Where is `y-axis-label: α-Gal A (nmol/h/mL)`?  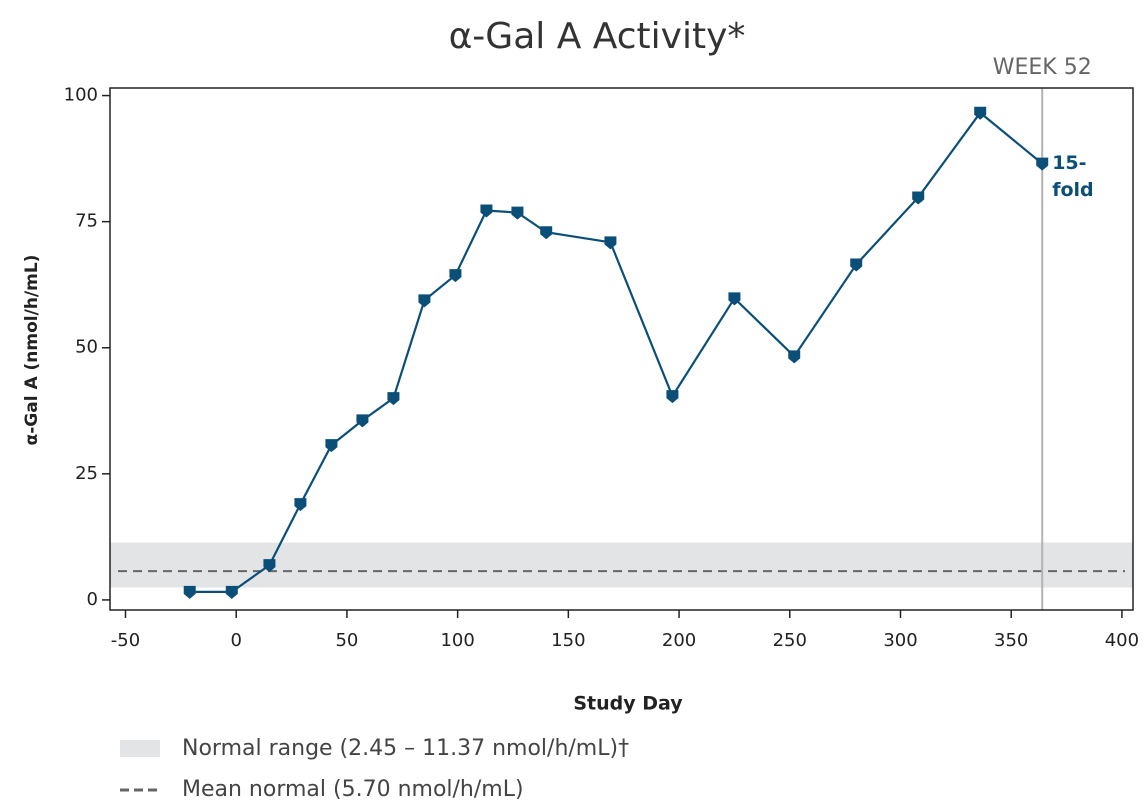 y-axis-label: α-Gal A (nmol/h/mL) is located at coordinates (32, 350).